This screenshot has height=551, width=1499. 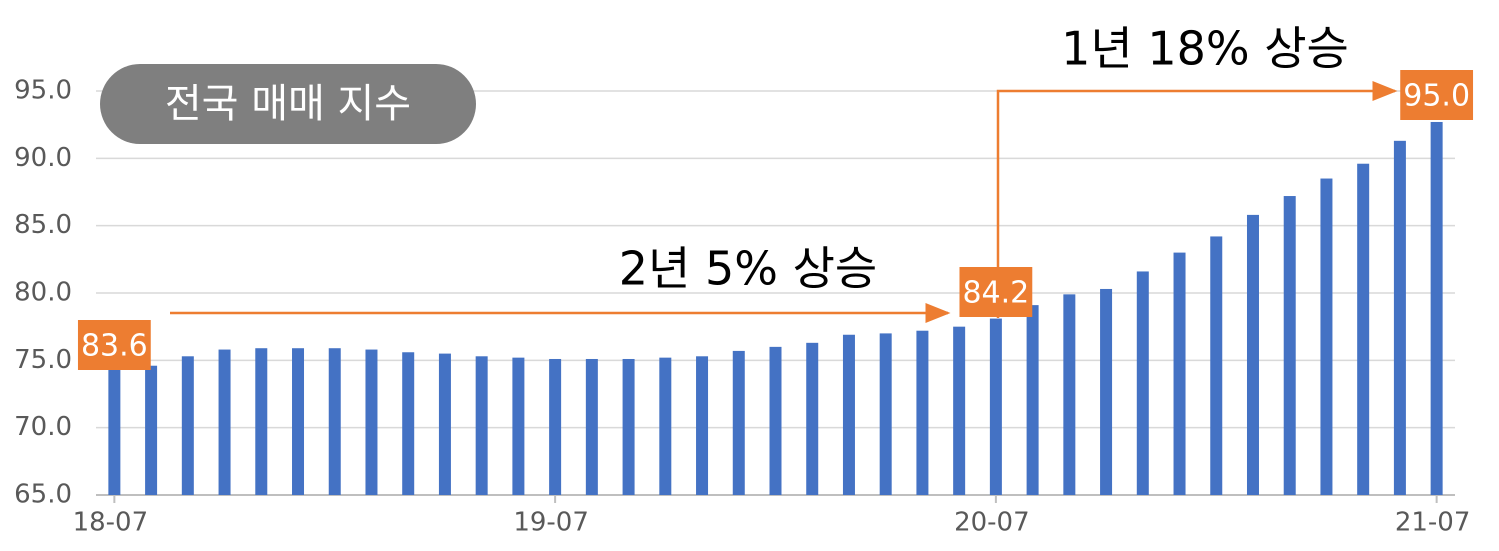 I want to click on y-tick-label: 80.0, so click(x=43, y=293).